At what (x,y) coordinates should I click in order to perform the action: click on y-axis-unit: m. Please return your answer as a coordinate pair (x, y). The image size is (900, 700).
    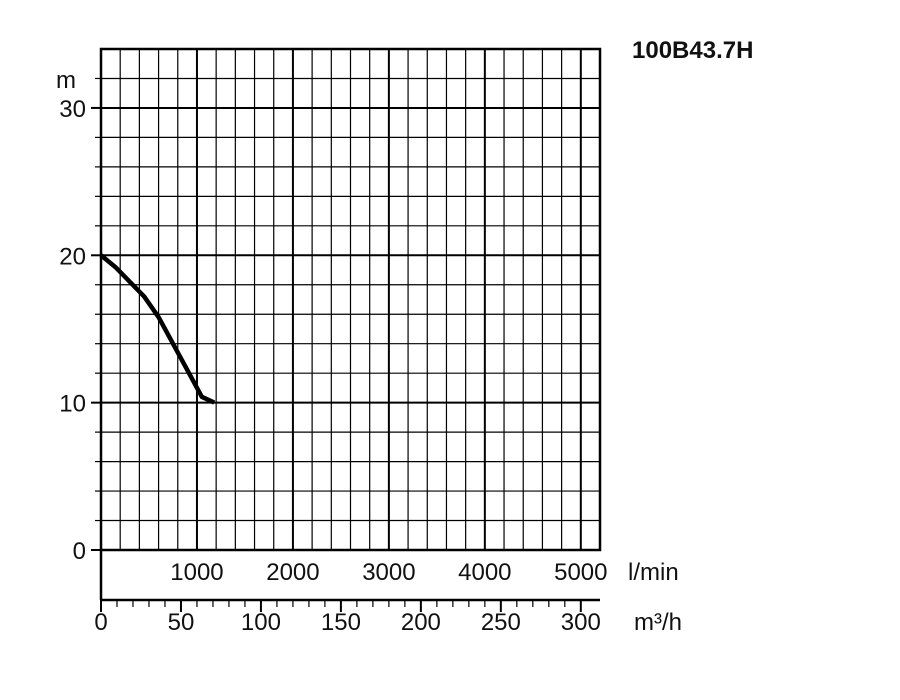
    Looking at the image, I should click on (66, 80).